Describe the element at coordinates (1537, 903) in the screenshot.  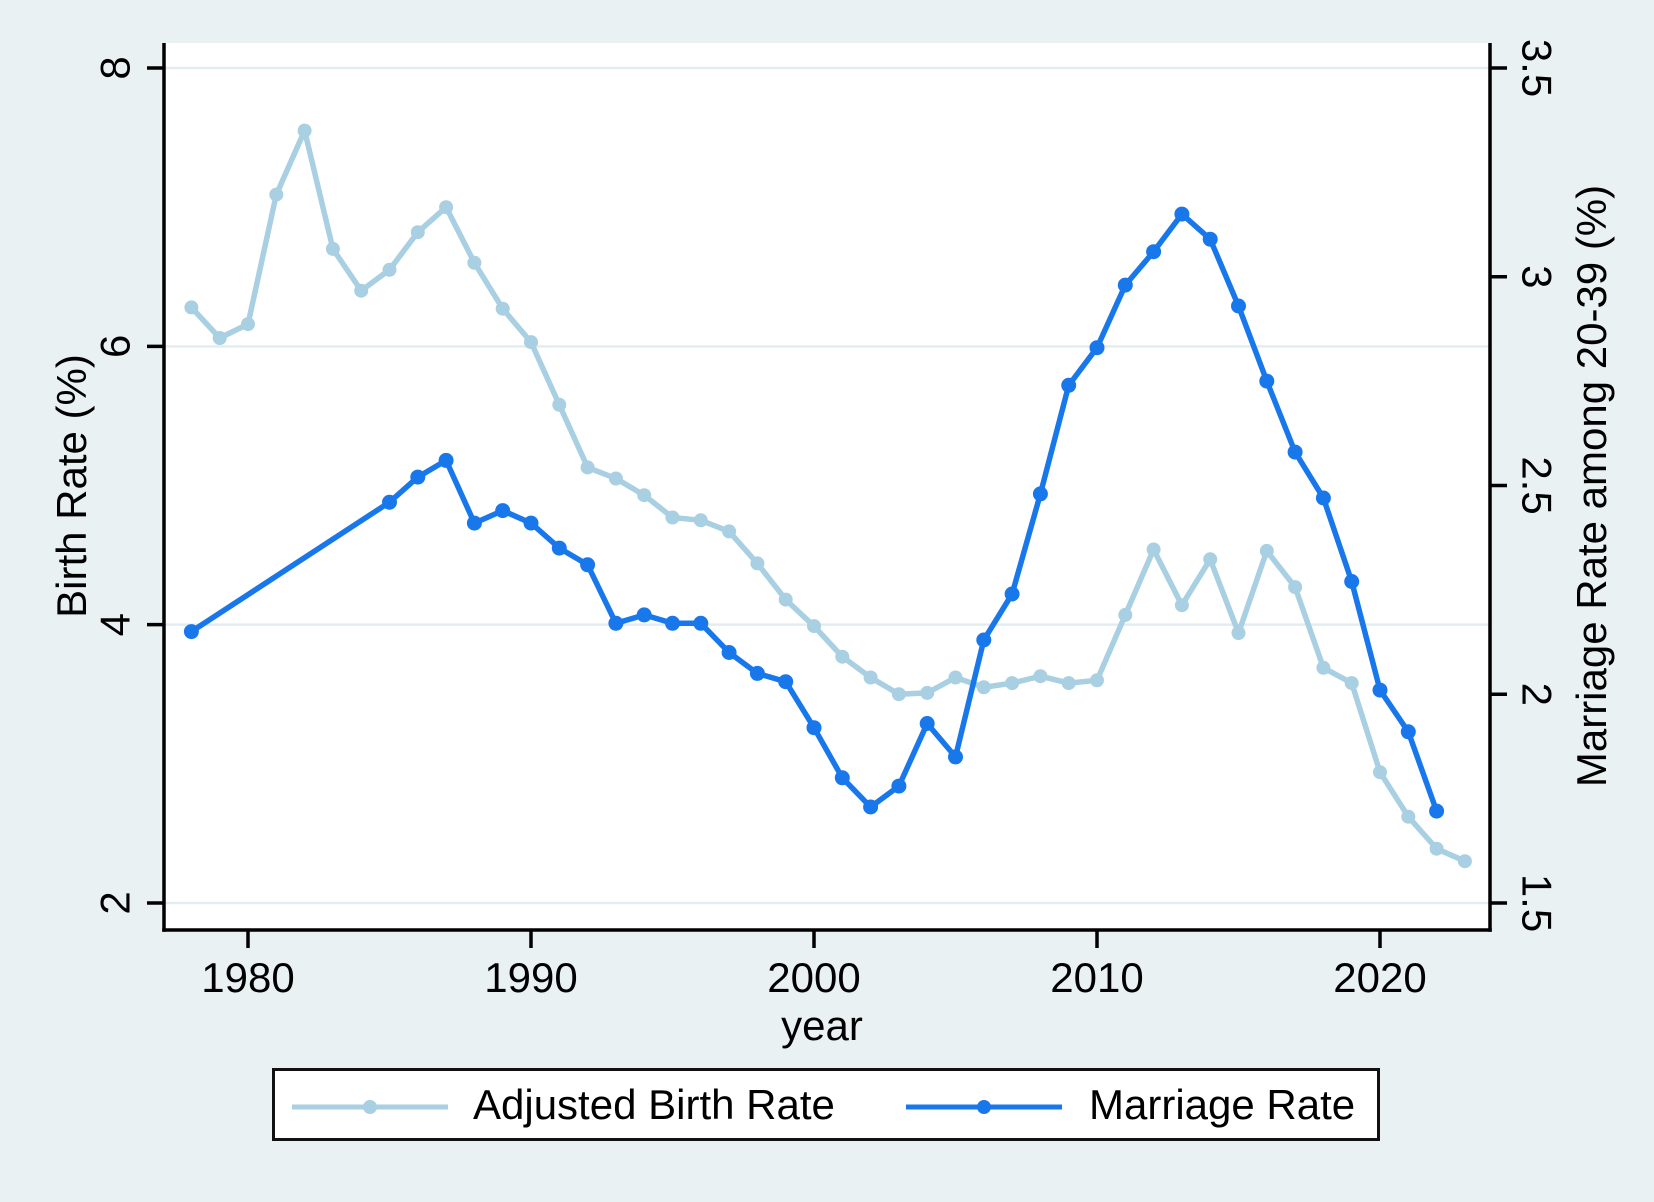
I see `y-right-tick-label: 1.5` at that location.